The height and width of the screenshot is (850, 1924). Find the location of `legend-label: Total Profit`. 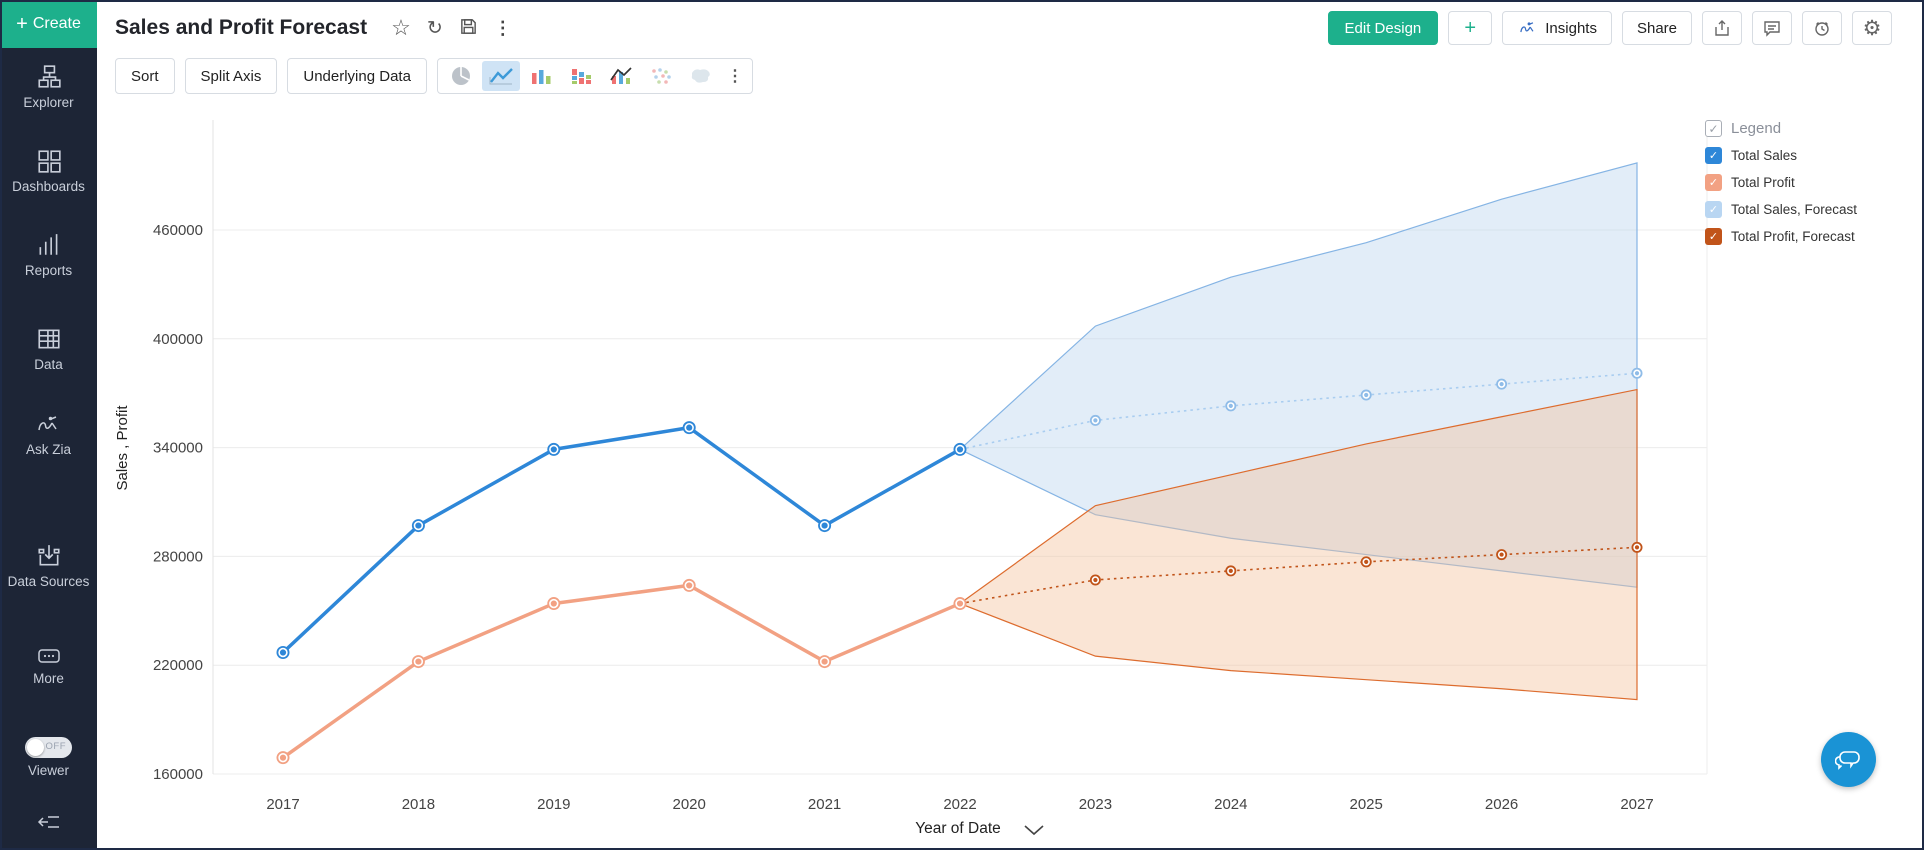

legend-label: Total Profit is located at coordinates (1763, 182).